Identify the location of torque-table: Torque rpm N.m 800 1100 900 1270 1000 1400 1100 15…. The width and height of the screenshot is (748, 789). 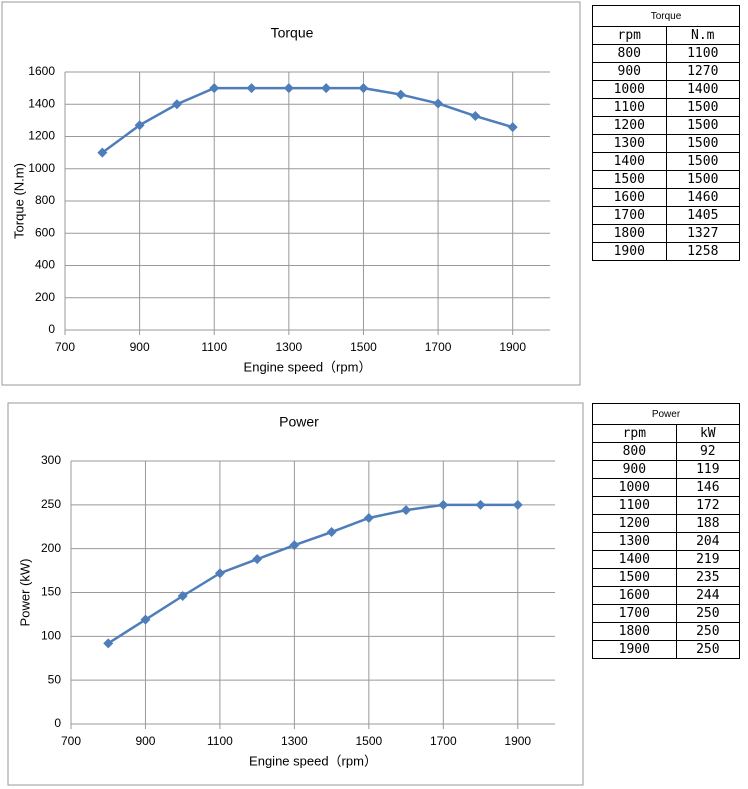
(666, 133).